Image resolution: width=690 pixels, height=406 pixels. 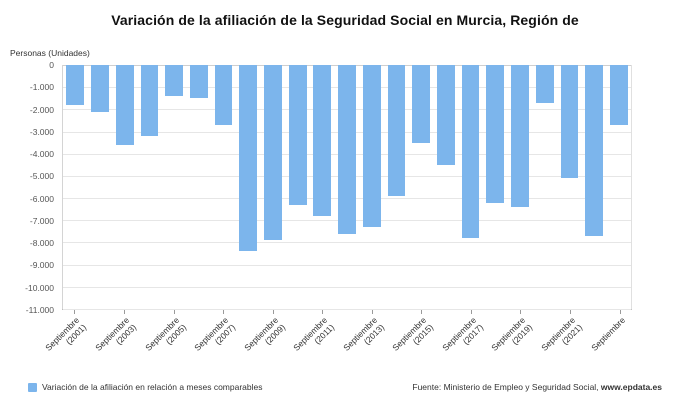 I want to click on bar-septiembre-2014, so click(x=396, y=130).